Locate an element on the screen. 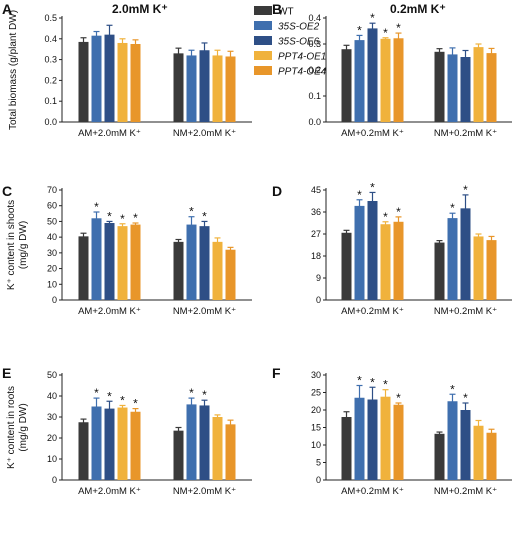  y-tick-label: 45 is located at coordinates (316, 190).